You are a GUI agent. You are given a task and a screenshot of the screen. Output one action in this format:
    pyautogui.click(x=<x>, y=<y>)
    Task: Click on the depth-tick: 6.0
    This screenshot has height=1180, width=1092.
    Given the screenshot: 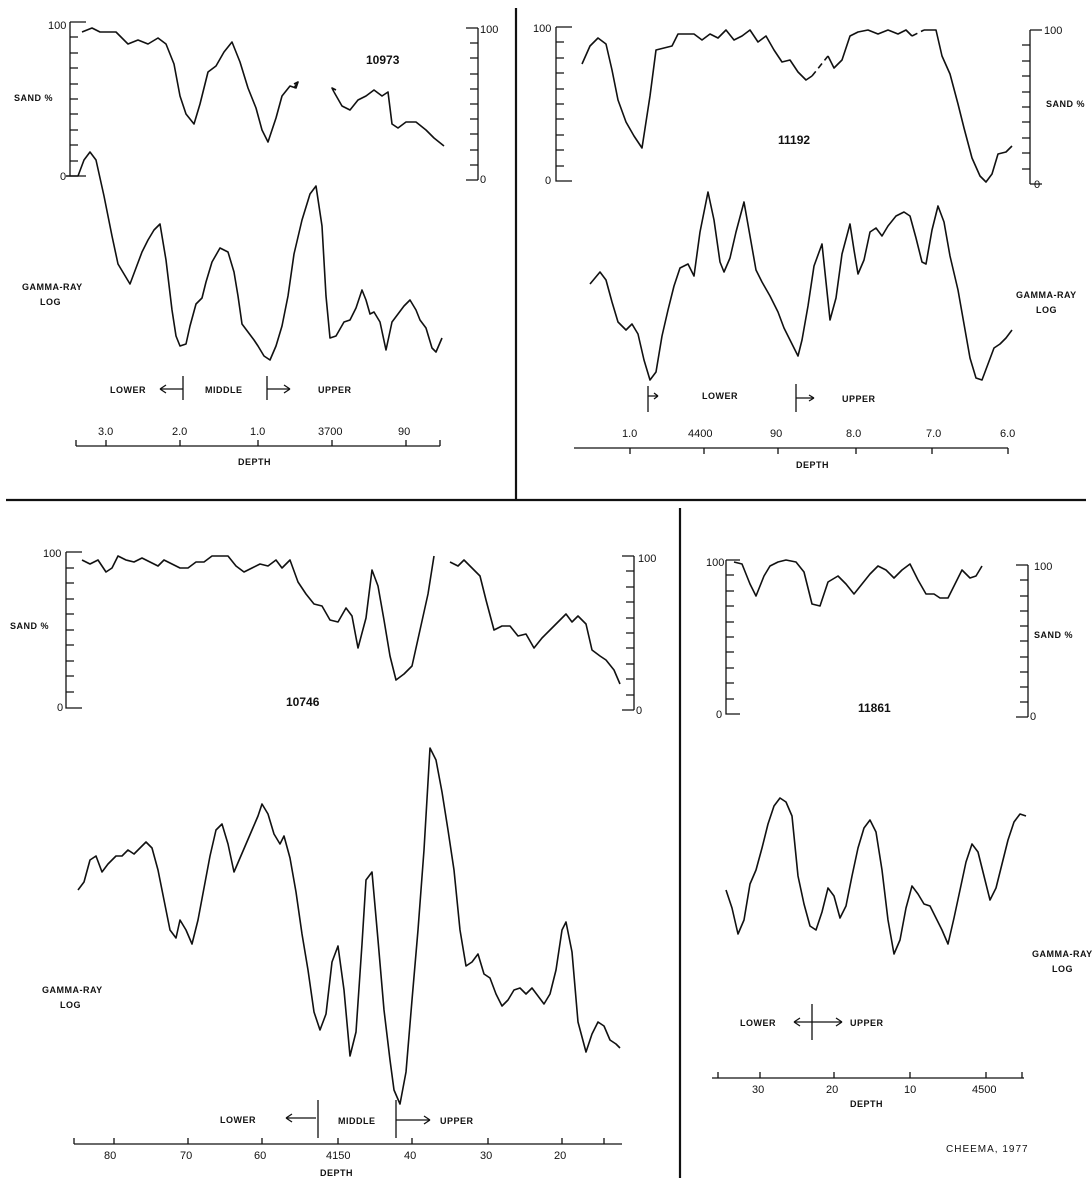 What is the action you would take?
    pyautogui.click(x=1007, y=434)
    